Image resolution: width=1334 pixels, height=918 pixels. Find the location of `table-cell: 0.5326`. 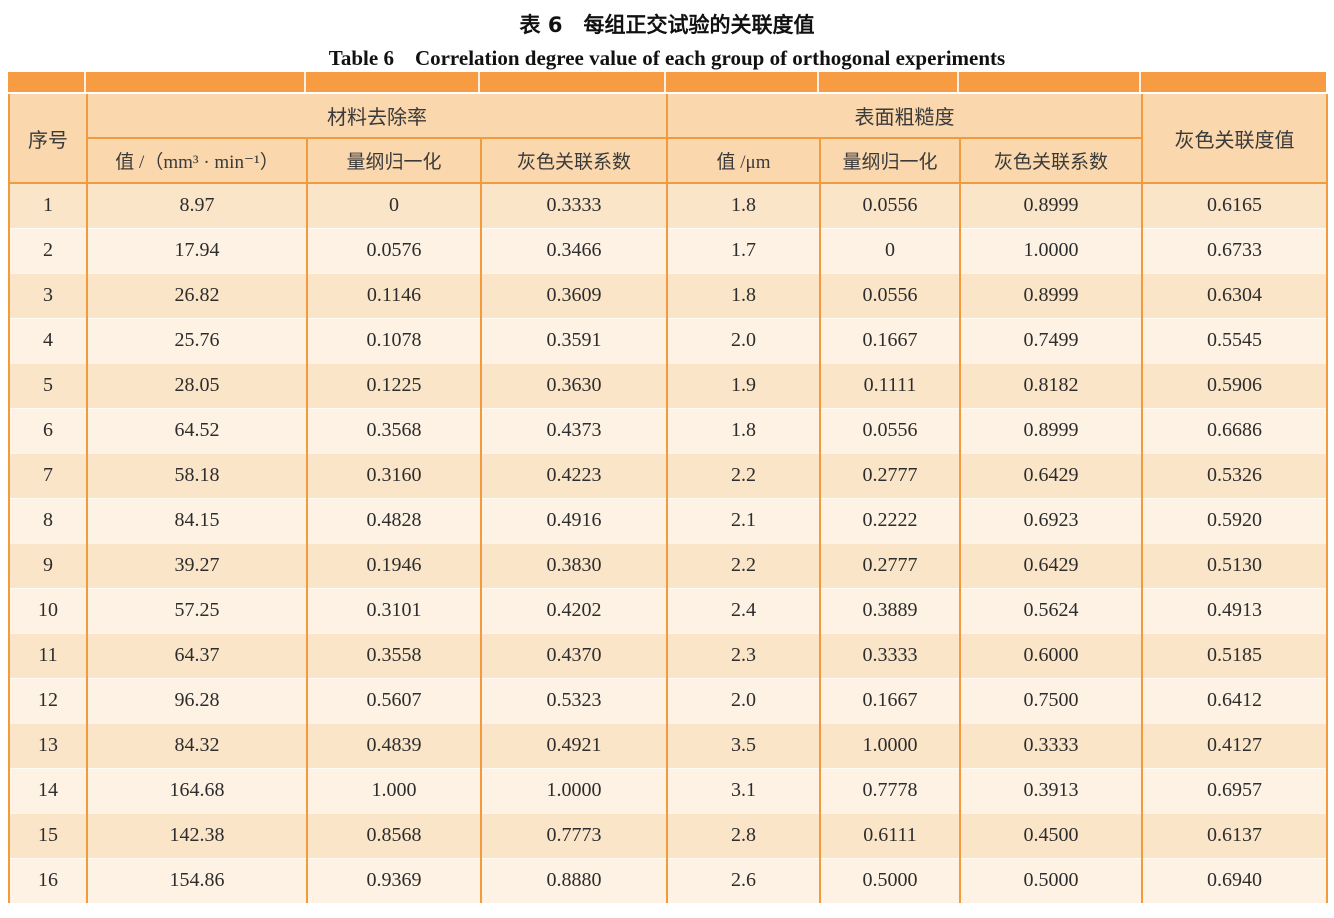

table-cell: 0.5326 is located at coordinates (1234, 475).